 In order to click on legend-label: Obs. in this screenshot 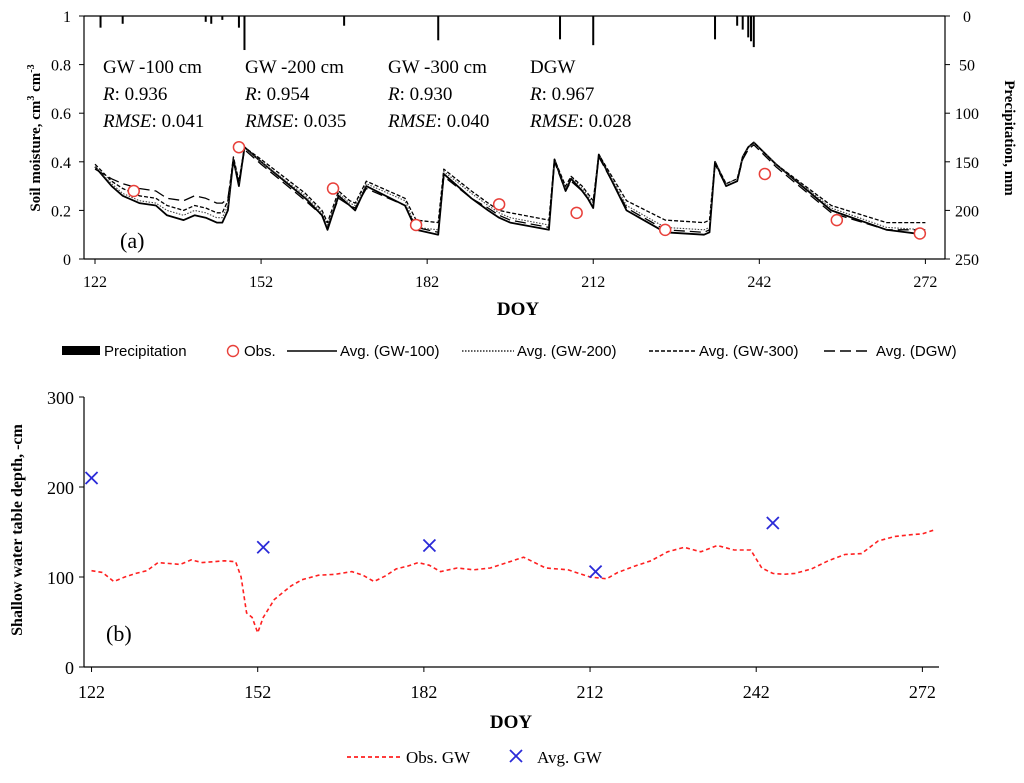, I will do `click(260, 351)`.